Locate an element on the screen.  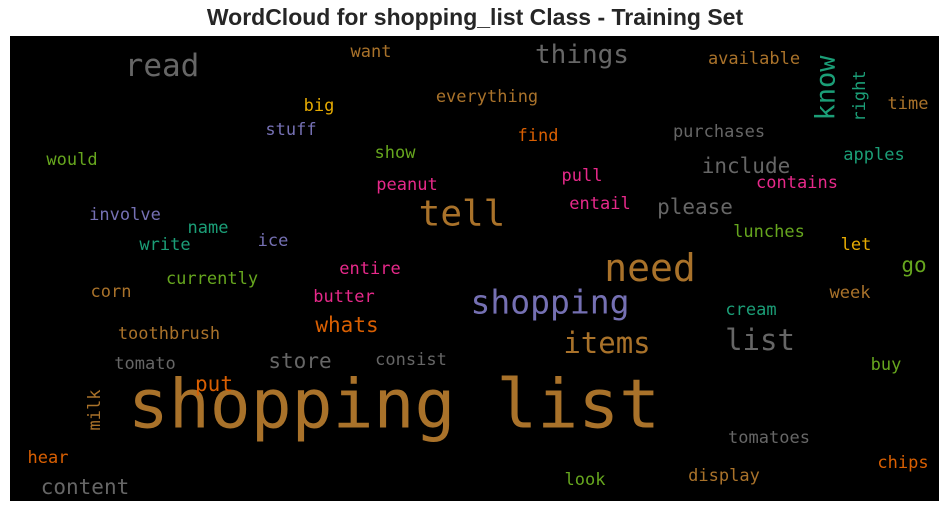
word-apples: apples is located at coordinates (873, 155).